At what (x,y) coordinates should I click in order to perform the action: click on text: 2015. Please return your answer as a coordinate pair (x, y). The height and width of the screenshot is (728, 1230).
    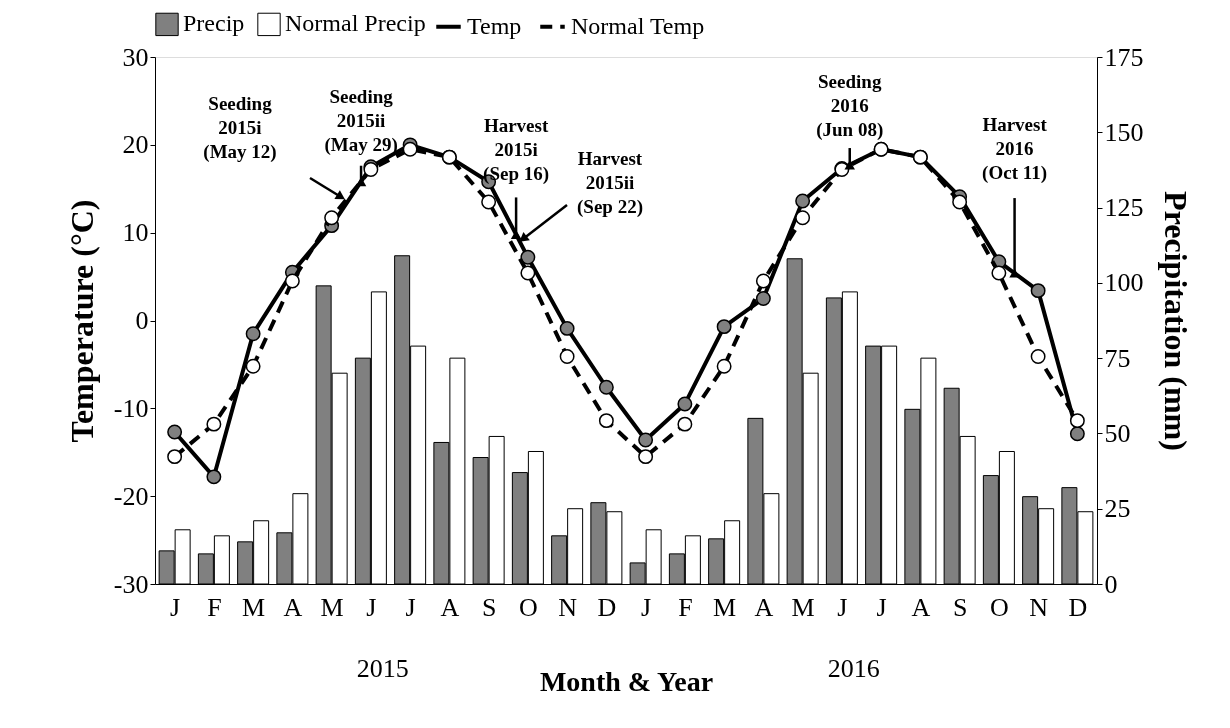
    Looking at the image, I should click on (382, 668).